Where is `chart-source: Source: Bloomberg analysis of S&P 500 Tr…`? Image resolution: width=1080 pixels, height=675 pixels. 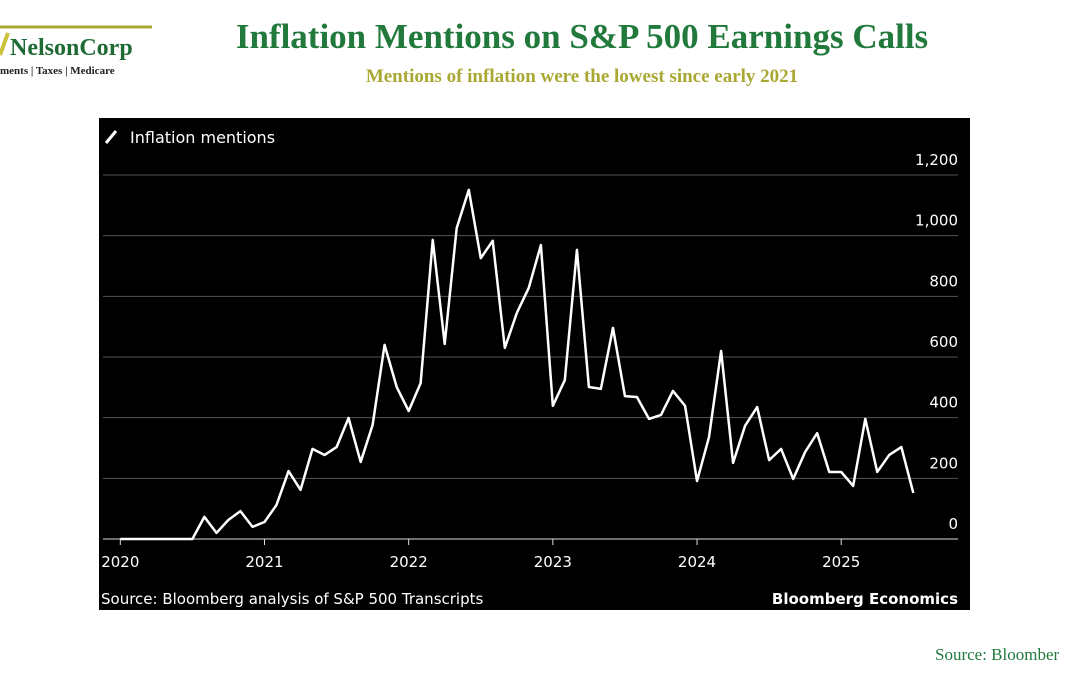
chart-source: Source: Bloomberg analysis of S&P 500 Tr… is located at coordinates (292, 599).